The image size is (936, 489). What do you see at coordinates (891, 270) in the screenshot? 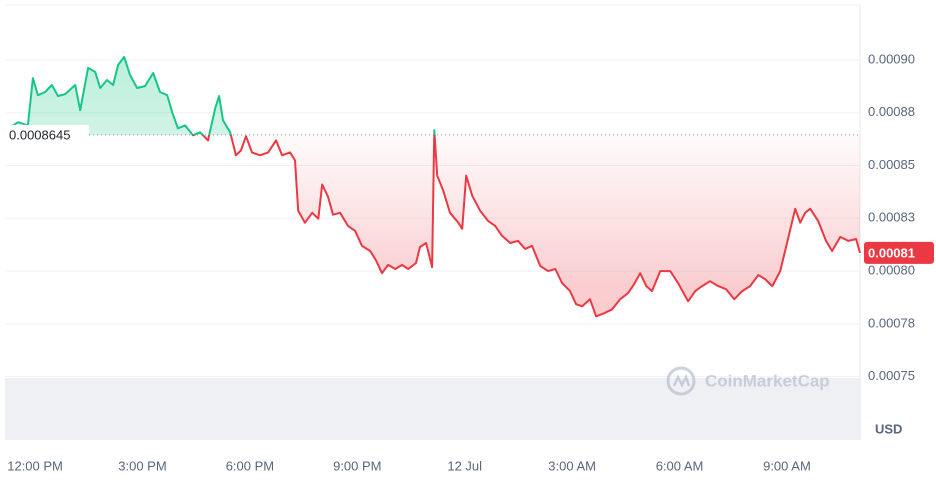
I see `y-tick-label: 0.00080` at bounding box center [891, 270].